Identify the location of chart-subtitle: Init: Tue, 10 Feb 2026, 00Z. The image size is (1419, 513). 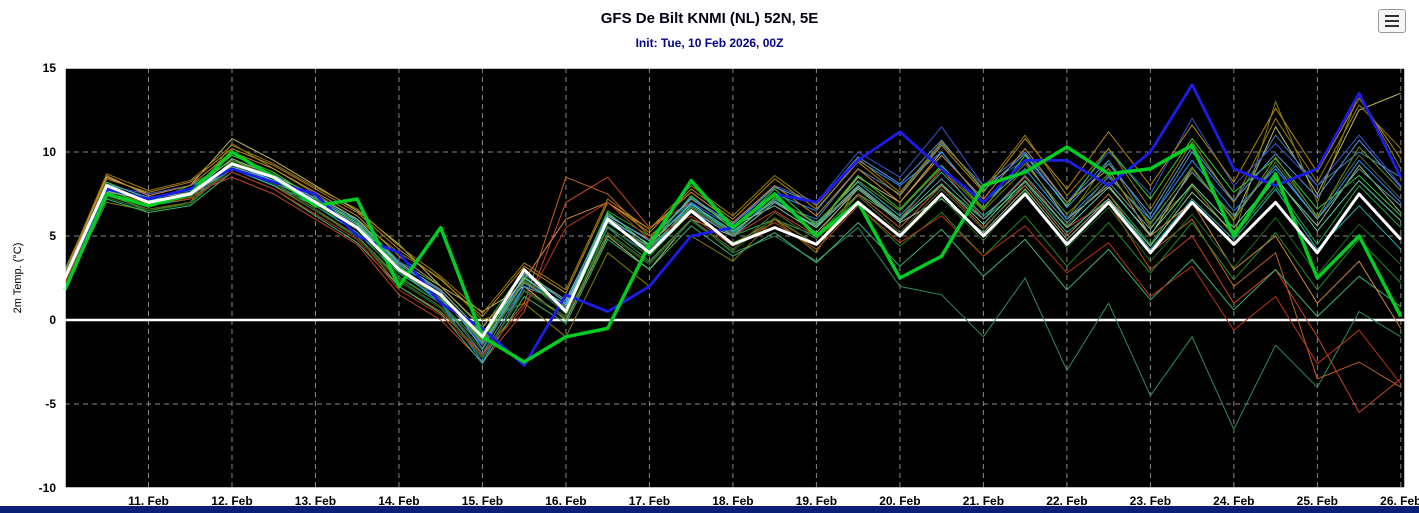
(709, 43).